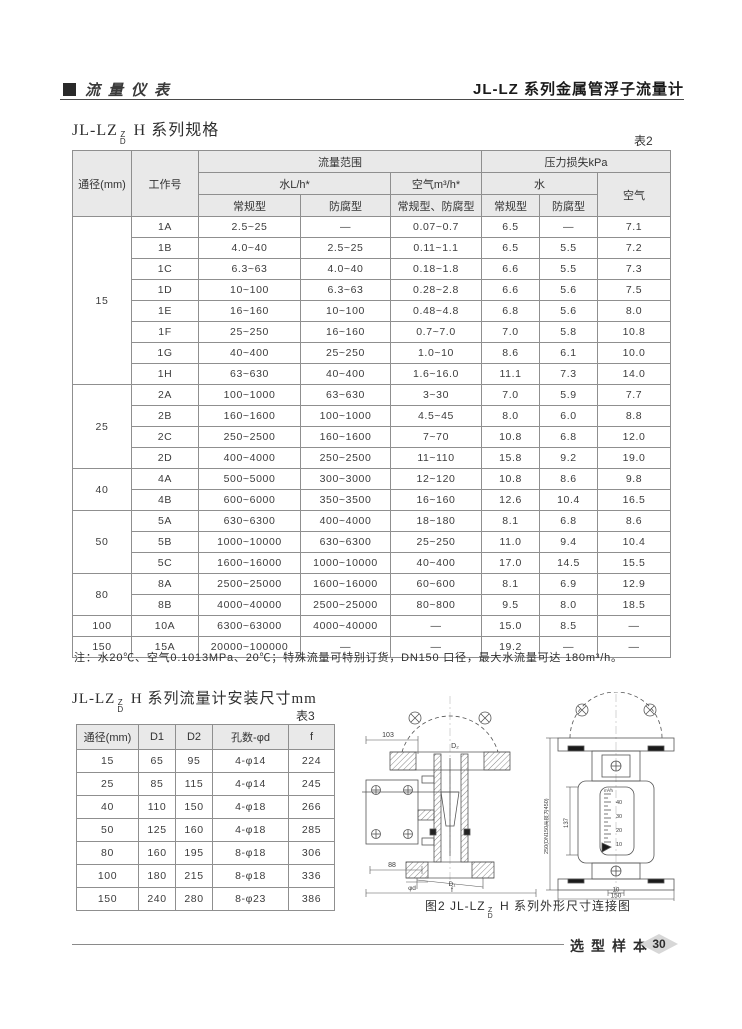  I want to click on install-row: 15 65 95 4-φ14 224, so click(205, 761).